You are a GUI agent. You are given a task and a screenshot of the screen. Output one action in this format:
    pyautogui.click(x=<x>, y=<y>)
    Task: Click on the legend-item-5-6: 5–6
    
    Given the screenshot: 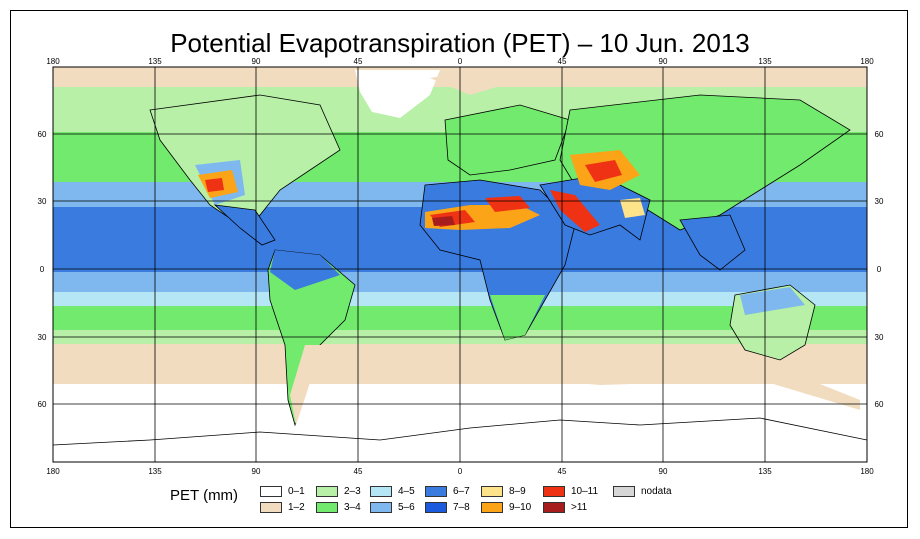 What is the action you would take?
    pyautogui.click(x=392, y=507)
    